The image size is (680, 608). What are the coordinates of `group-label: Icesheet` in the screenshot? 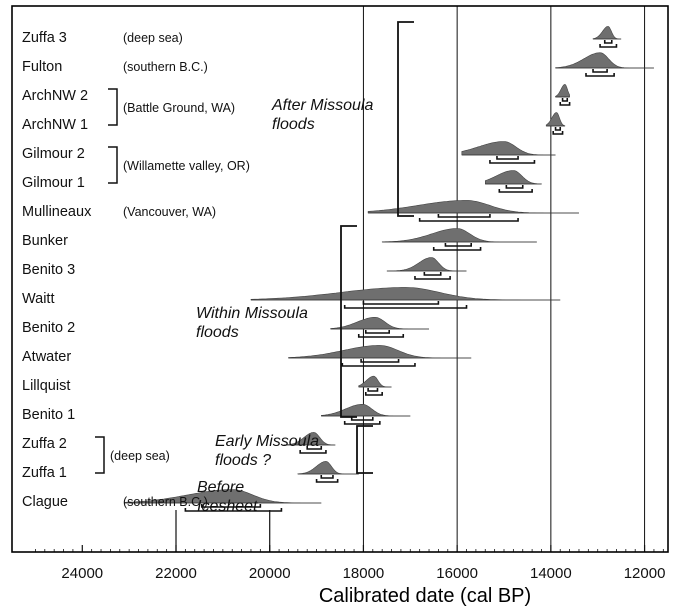 It's located at (227, 506).